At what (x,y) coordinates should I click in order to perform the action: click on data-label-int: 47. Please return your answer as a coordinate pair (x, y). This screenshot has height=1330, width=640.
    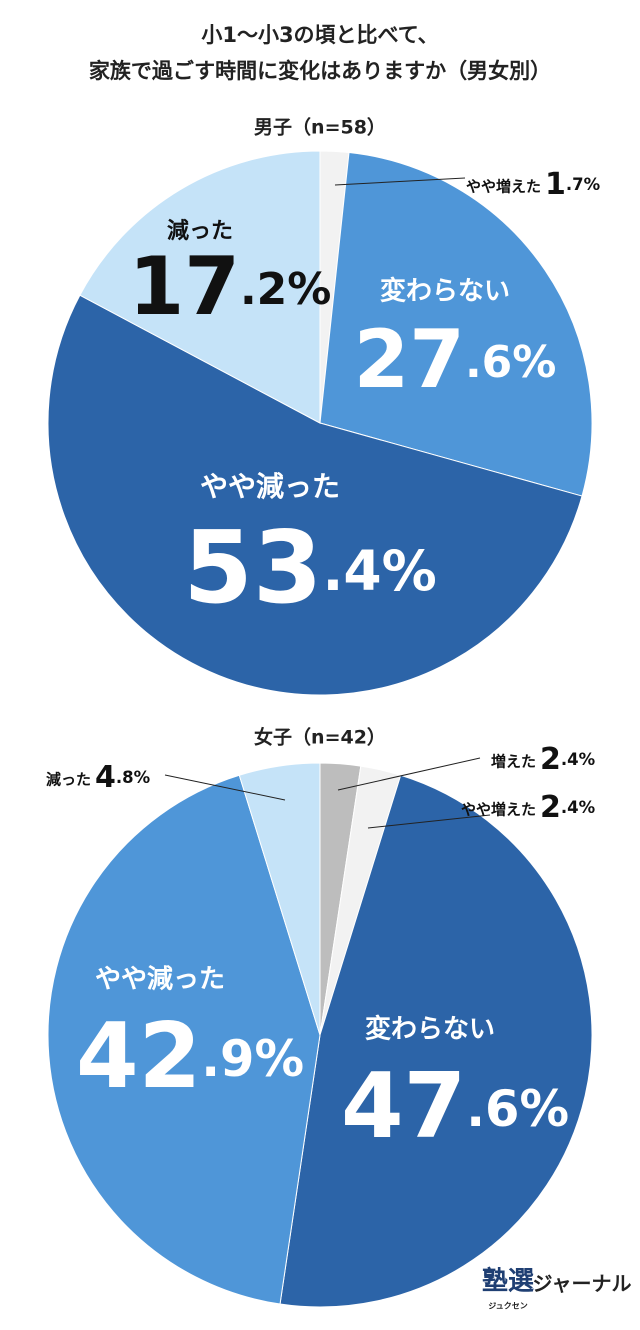
    Looking at the image, I should click on (403, 1106).